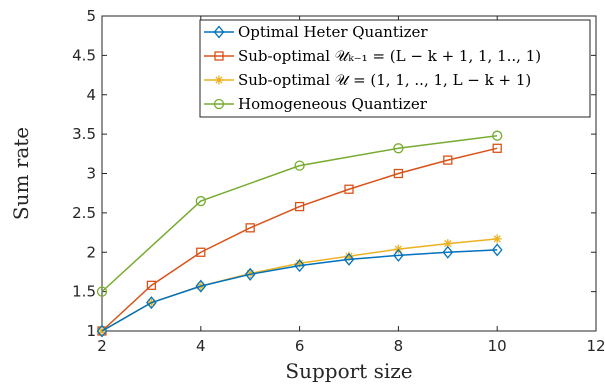  I want to click on y-tick-label: 1.5, so click(84, 292).